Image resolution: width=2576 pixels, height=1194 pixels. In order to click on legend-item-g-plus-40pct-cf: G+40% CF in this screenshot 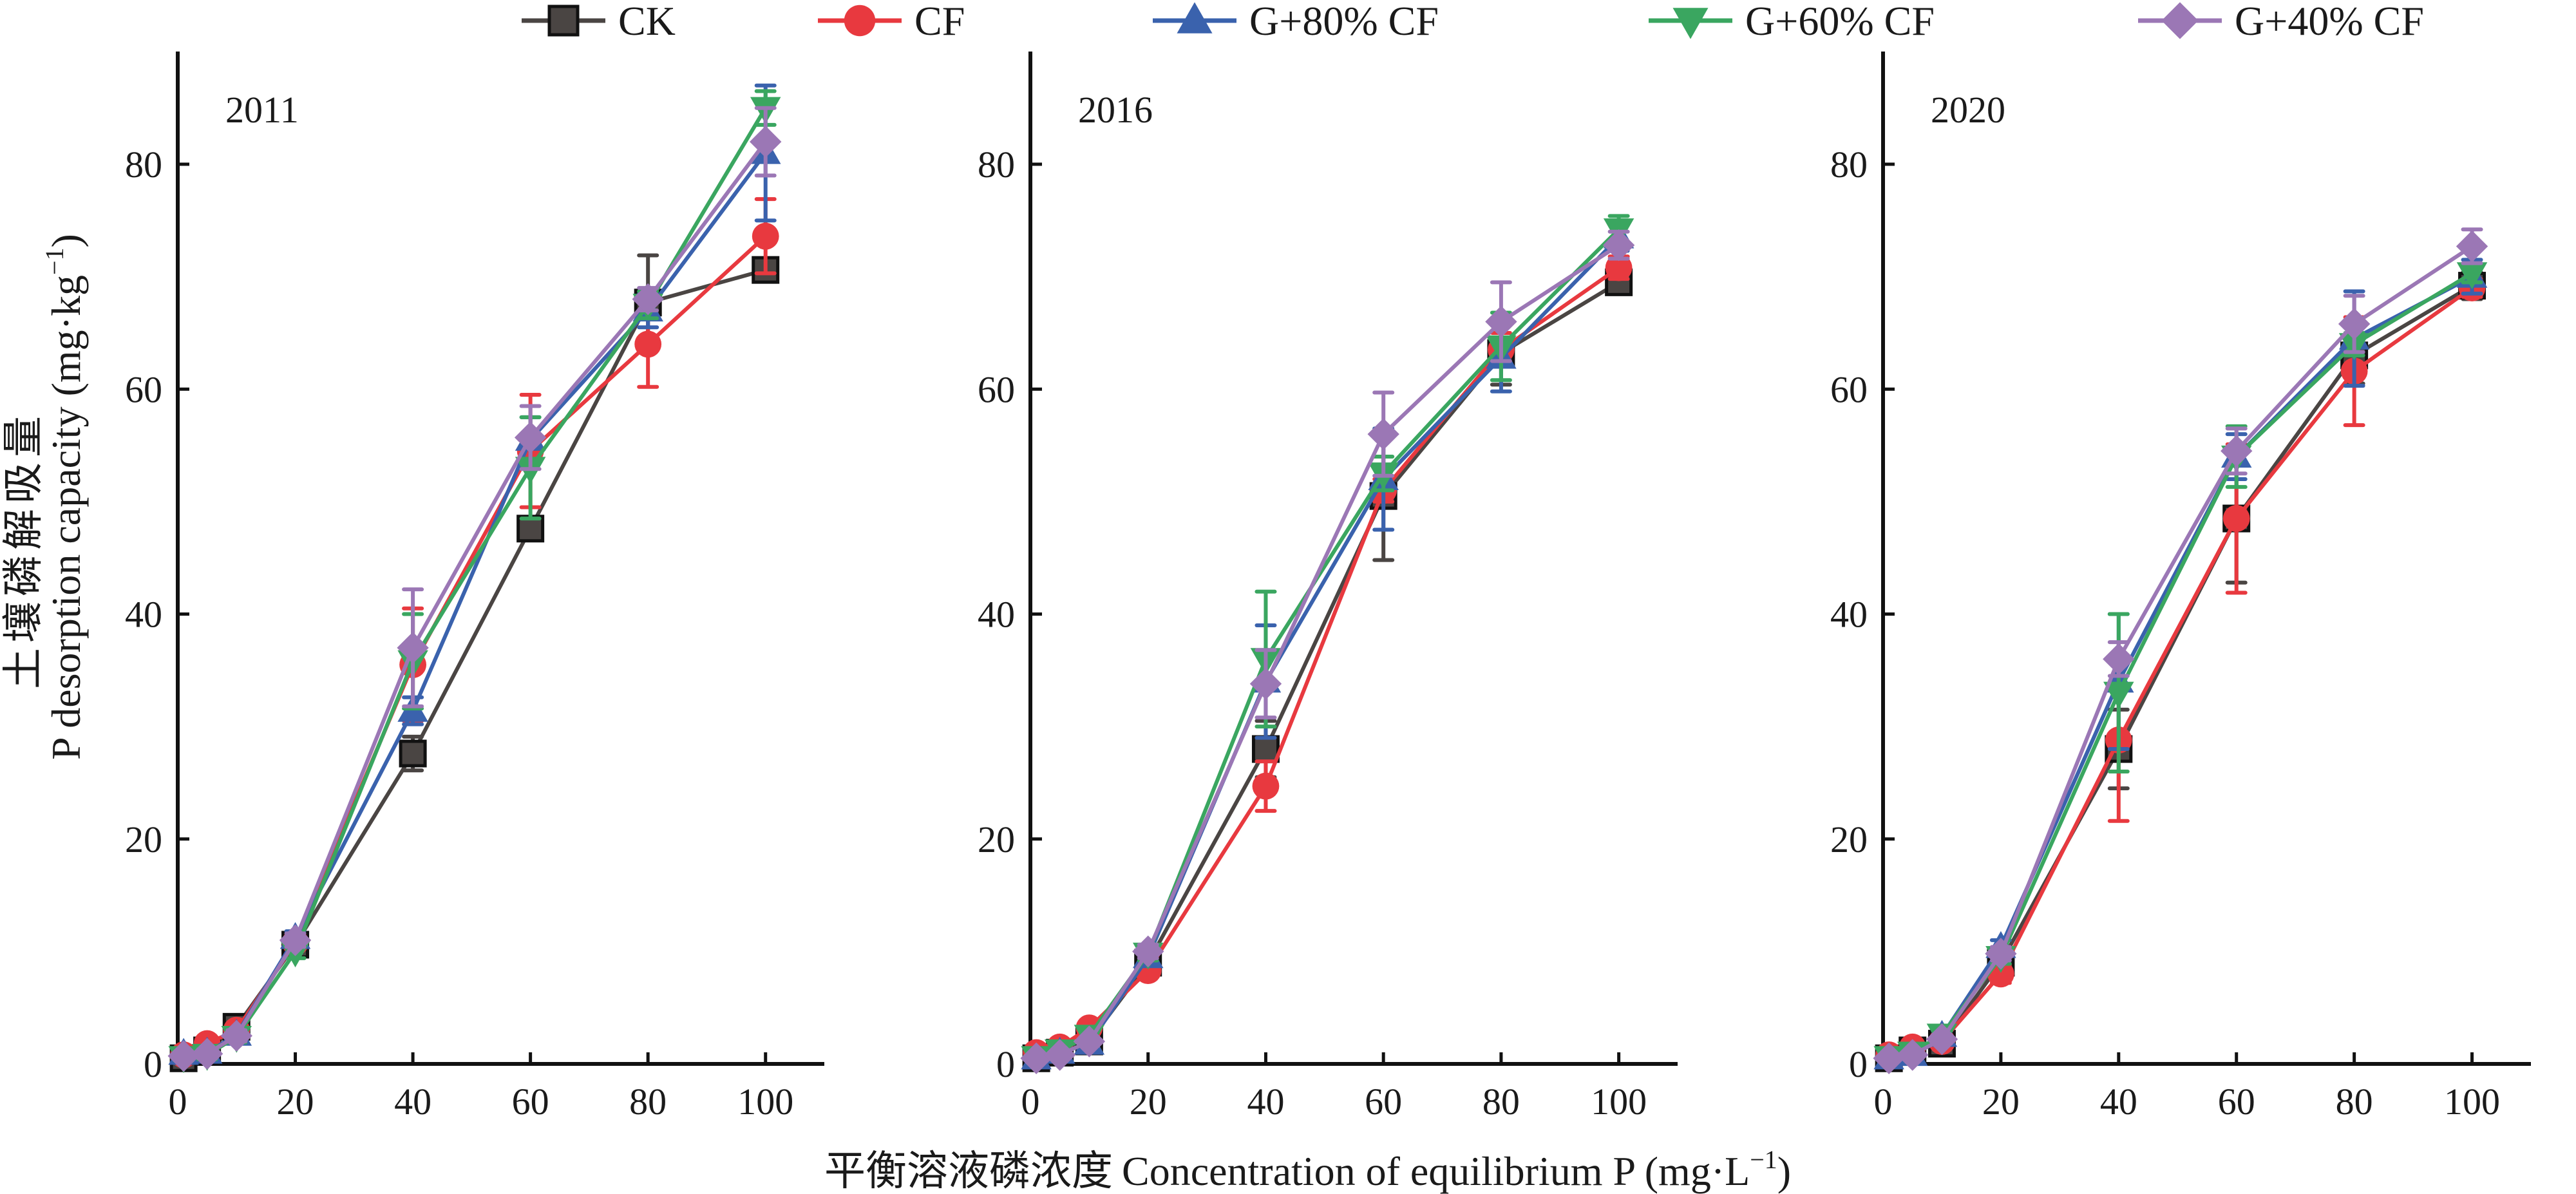, I will do `click(2281, 22)`.